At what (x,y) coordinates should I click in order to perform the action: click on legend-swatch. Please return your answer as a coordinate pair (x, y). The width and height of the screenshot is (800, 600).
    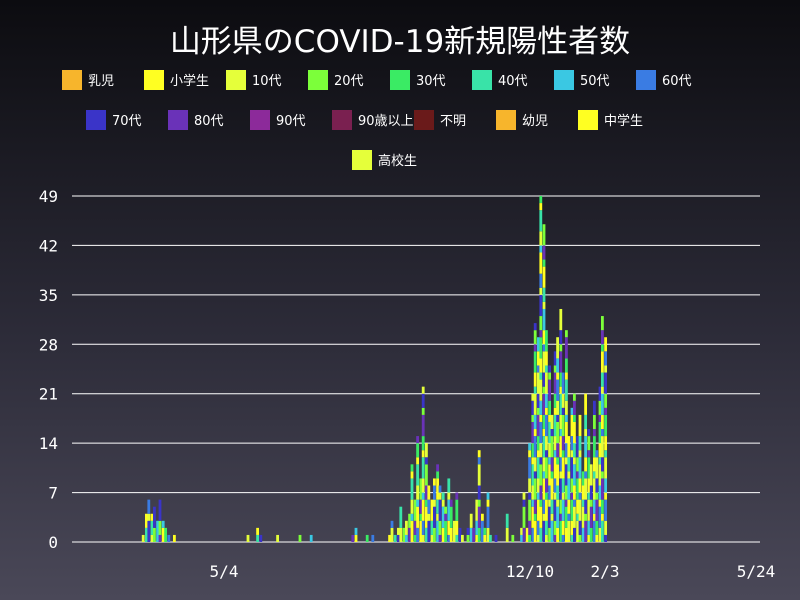
    Looking at the image, I should click on (236, 80).